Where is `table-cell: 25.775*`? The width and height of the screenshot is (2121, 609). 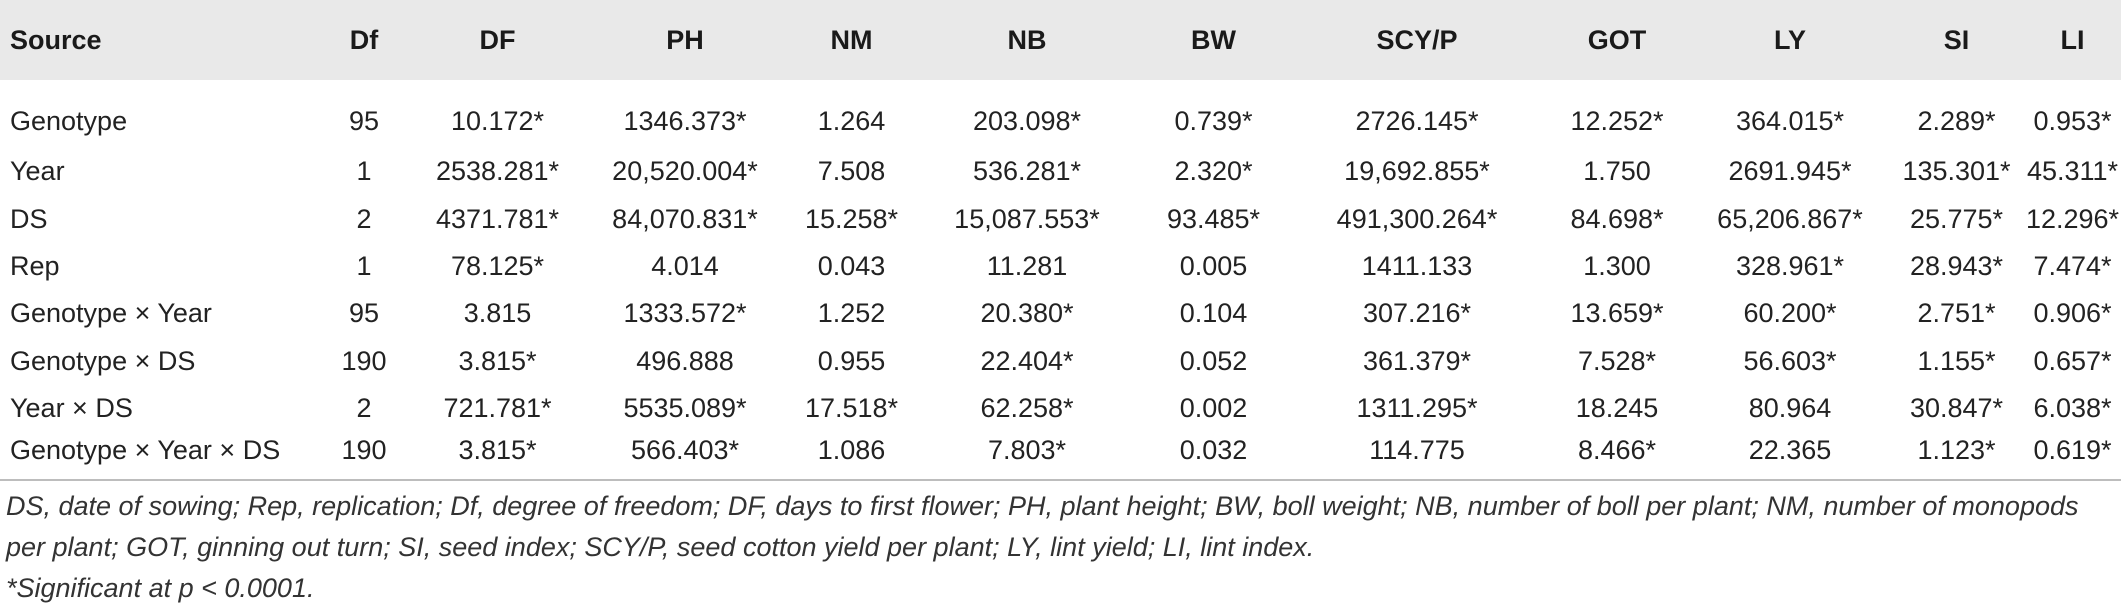 table-cell: 25.775* is located at coordinates (1956, 218).